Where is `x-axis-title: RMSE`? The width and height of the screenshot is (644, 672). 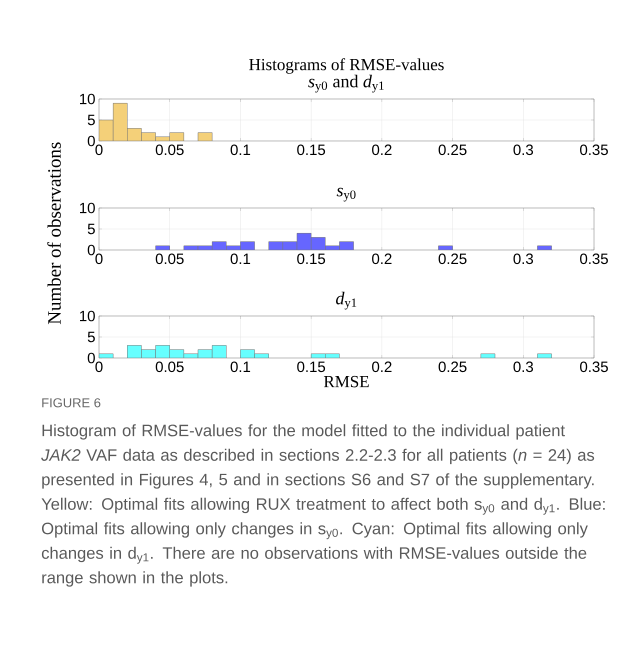
x-axis-title: RMSE is located at coordinates (346, 382).